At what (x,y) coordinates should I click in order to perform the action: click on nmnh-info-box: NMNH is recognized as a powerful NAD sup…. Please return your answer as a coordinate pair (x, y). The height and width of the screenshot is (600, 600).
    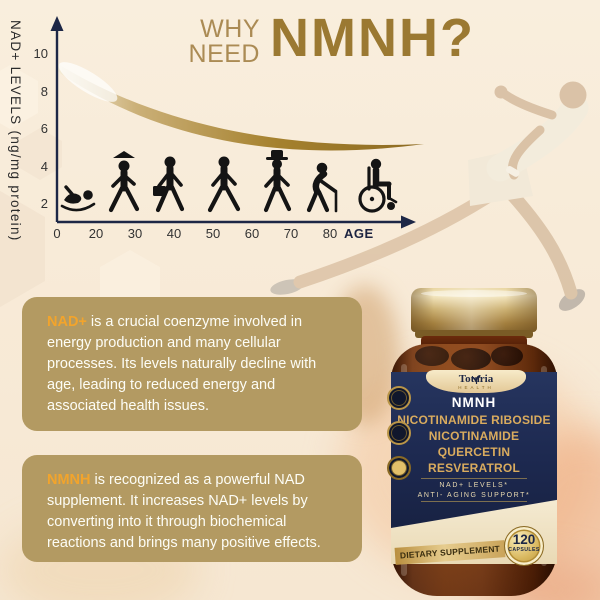
    Looking at the image, I should click on (192, 508).